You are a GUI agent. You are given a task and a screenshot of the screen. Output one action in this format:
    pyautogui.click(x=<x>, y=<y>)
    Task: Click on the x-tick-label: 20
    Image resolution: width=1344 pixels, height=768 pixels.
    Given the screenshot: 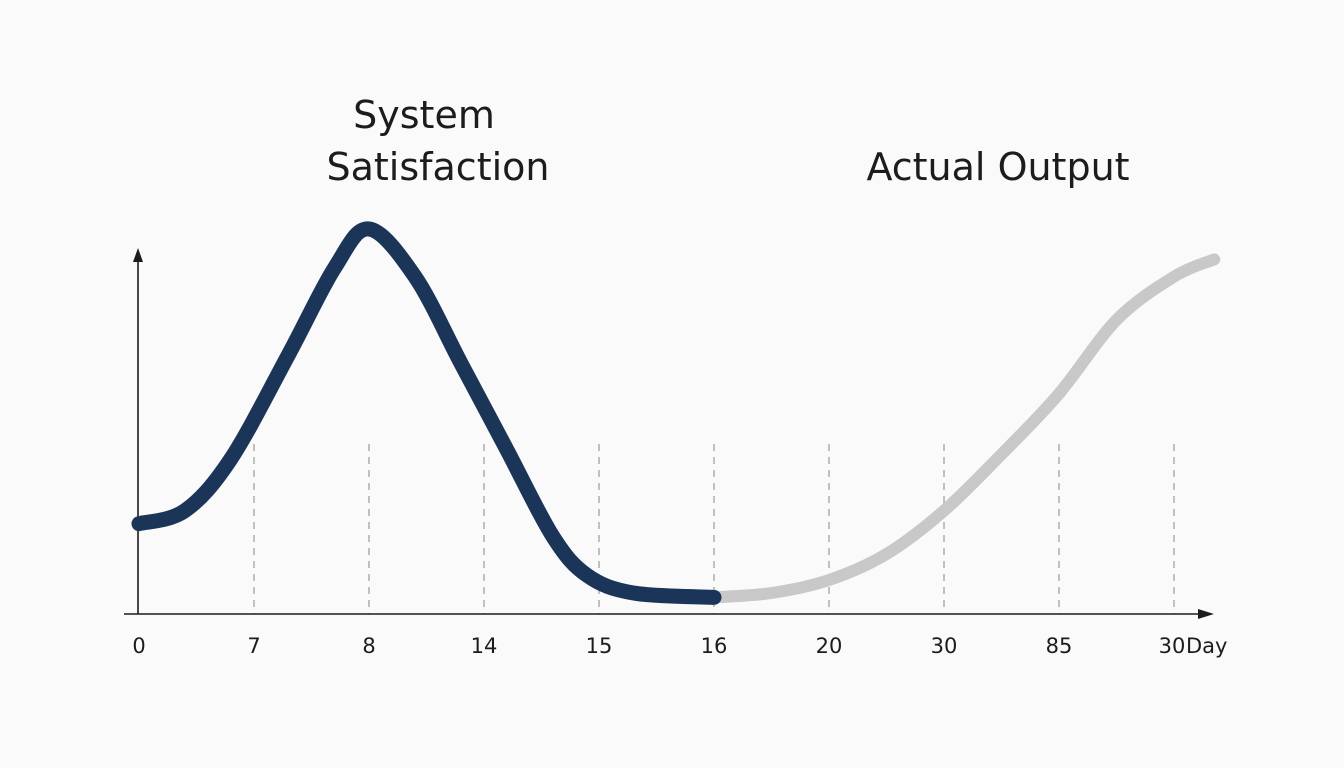 What is the action you would take?
    pyautogui.click(x=829, y=646)
    